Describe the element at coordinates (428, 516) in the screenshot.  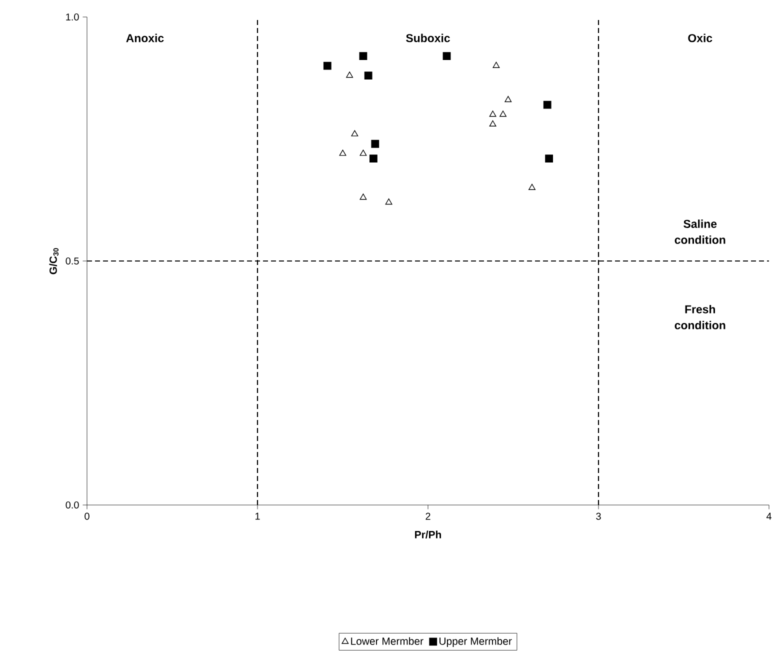
I see `x-tick-label: 2` at that location.